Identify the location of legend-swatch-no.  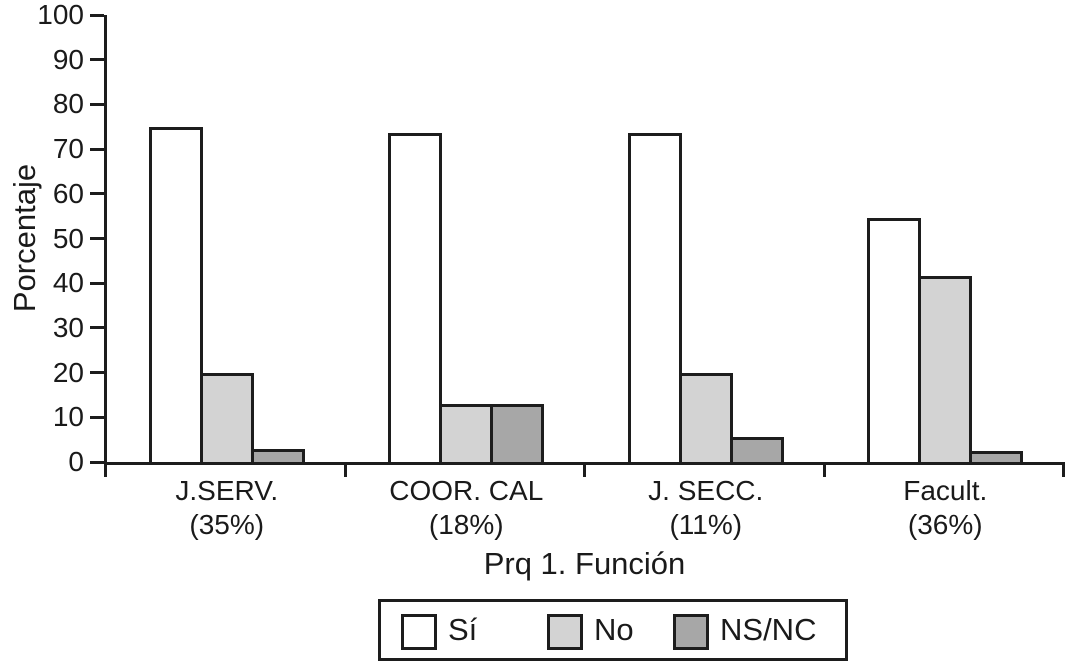
(565, 632).